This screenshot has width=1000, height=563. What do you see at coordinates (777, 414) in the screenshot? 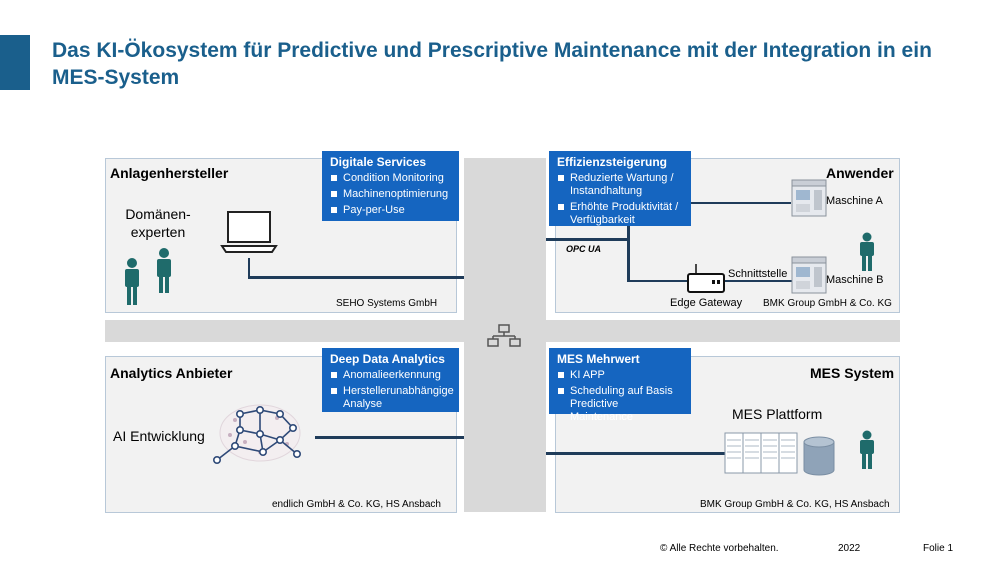
I see `mes-platform-label: MES Plattform` at bounding box center [777, 414].